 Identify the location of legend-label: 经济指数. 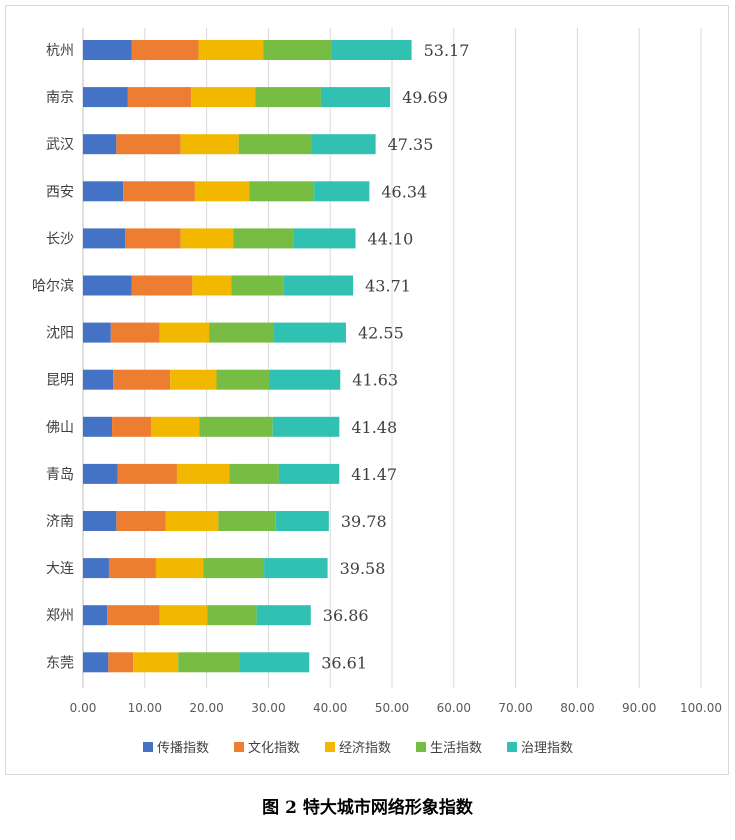
(365, 748).